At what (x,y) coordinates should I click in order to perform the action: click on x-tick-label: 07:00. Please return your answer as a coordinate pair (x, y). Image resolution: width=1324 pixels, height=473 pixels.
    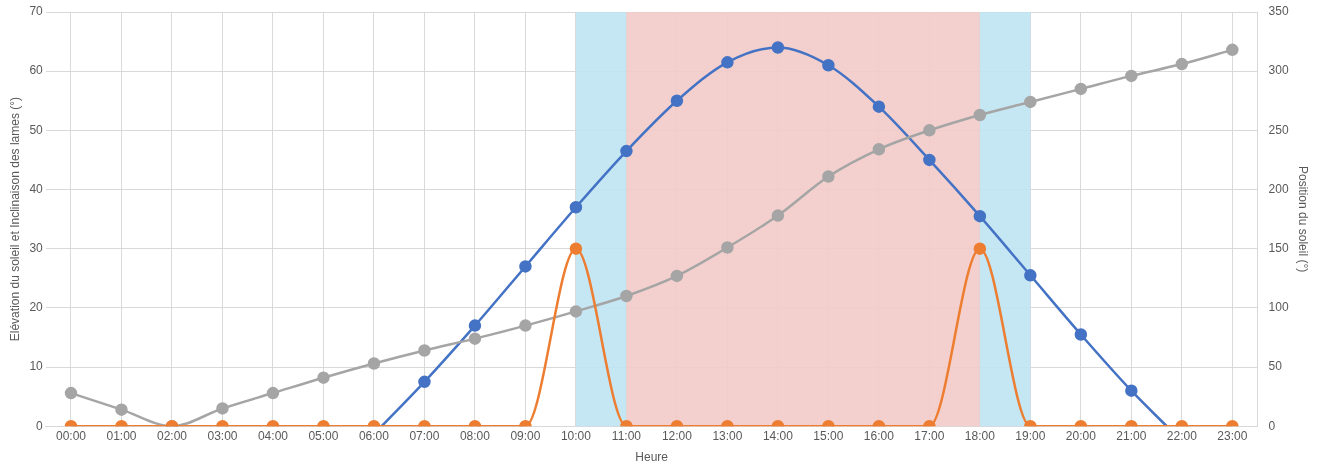
    Looking at the image, I should click on (424, 435).